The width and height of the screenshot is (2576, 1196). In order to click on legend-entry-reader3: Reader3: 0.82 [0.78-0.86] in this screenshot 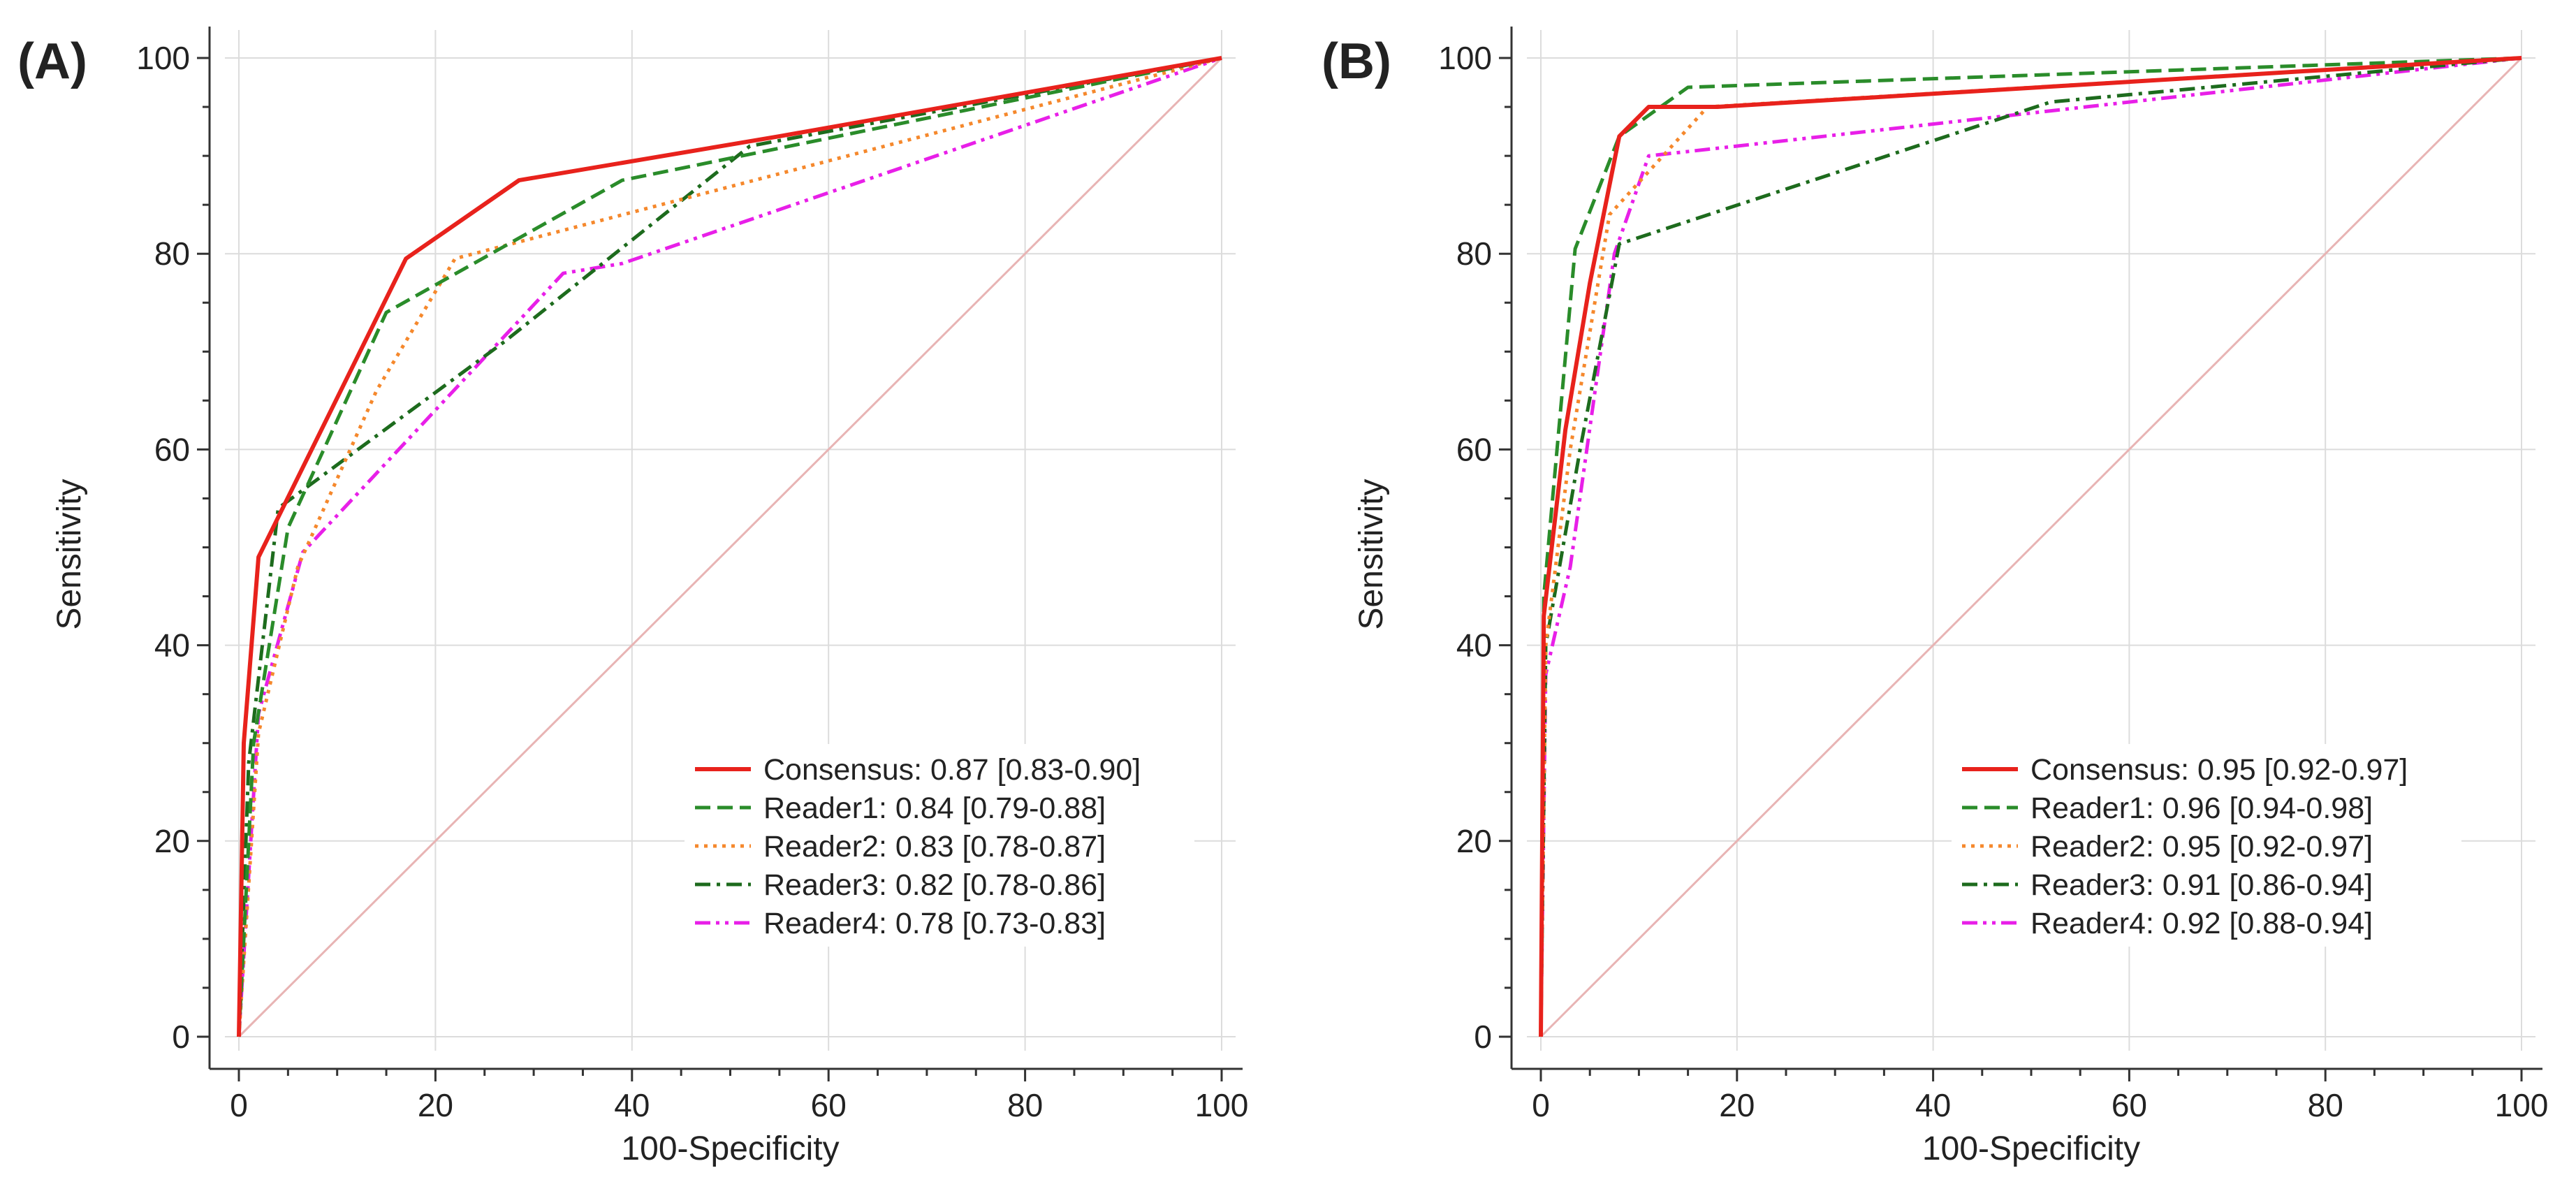, I will do `click(934, 885)`.